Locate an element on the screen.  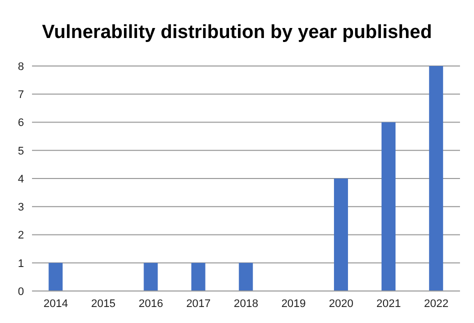
x-tick-label: 2016 is located at coordinates (151, 304).